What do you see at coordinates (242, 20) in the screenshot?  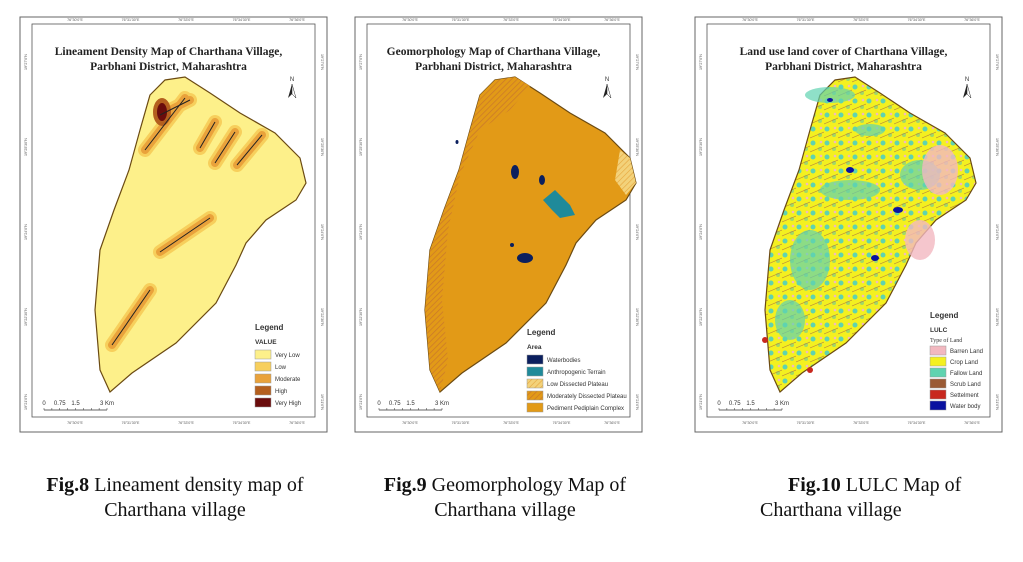 I see `longitude-label: 76°34'30"E` at bounding box center [242, 20].